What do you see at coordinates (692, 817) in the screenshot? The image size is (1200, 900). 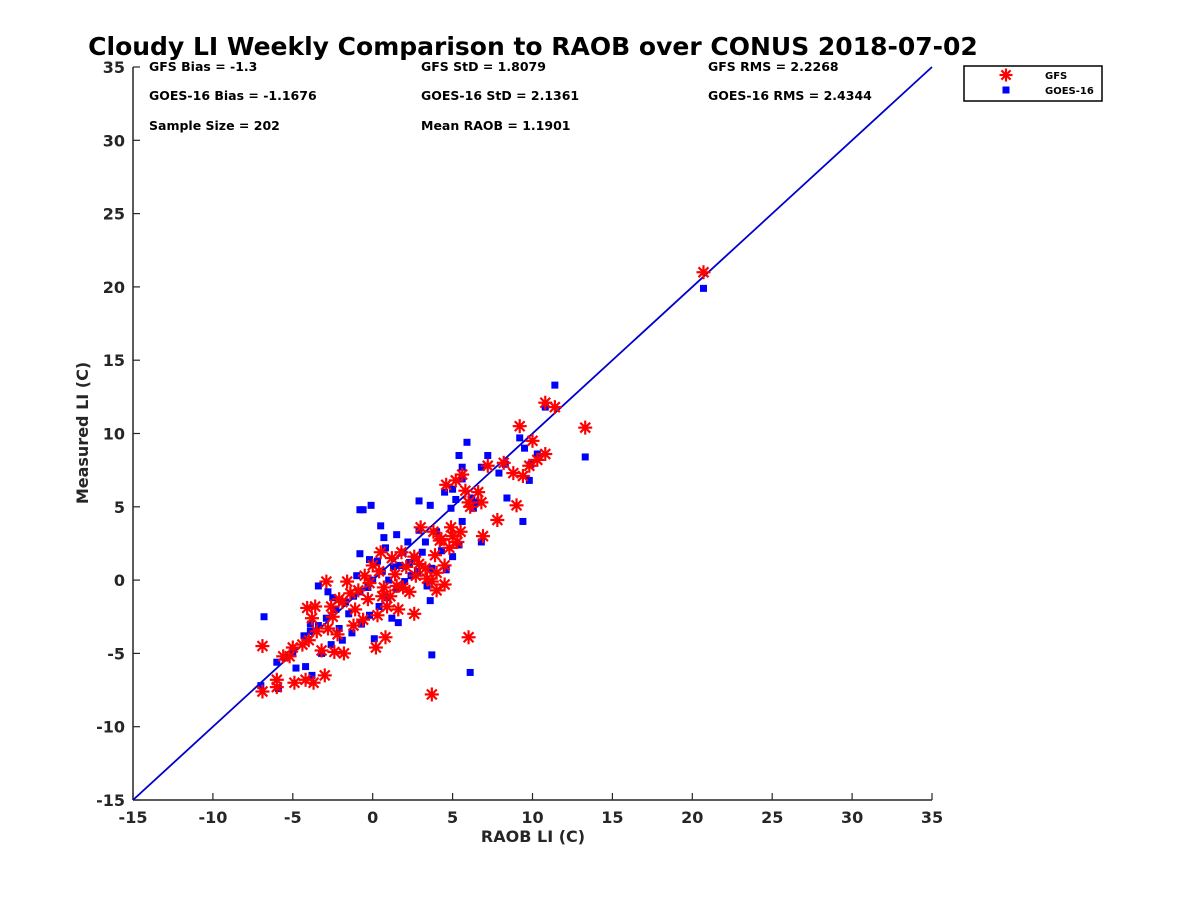 I see `x-tick-label: 20` at bounding box center [692, 817].